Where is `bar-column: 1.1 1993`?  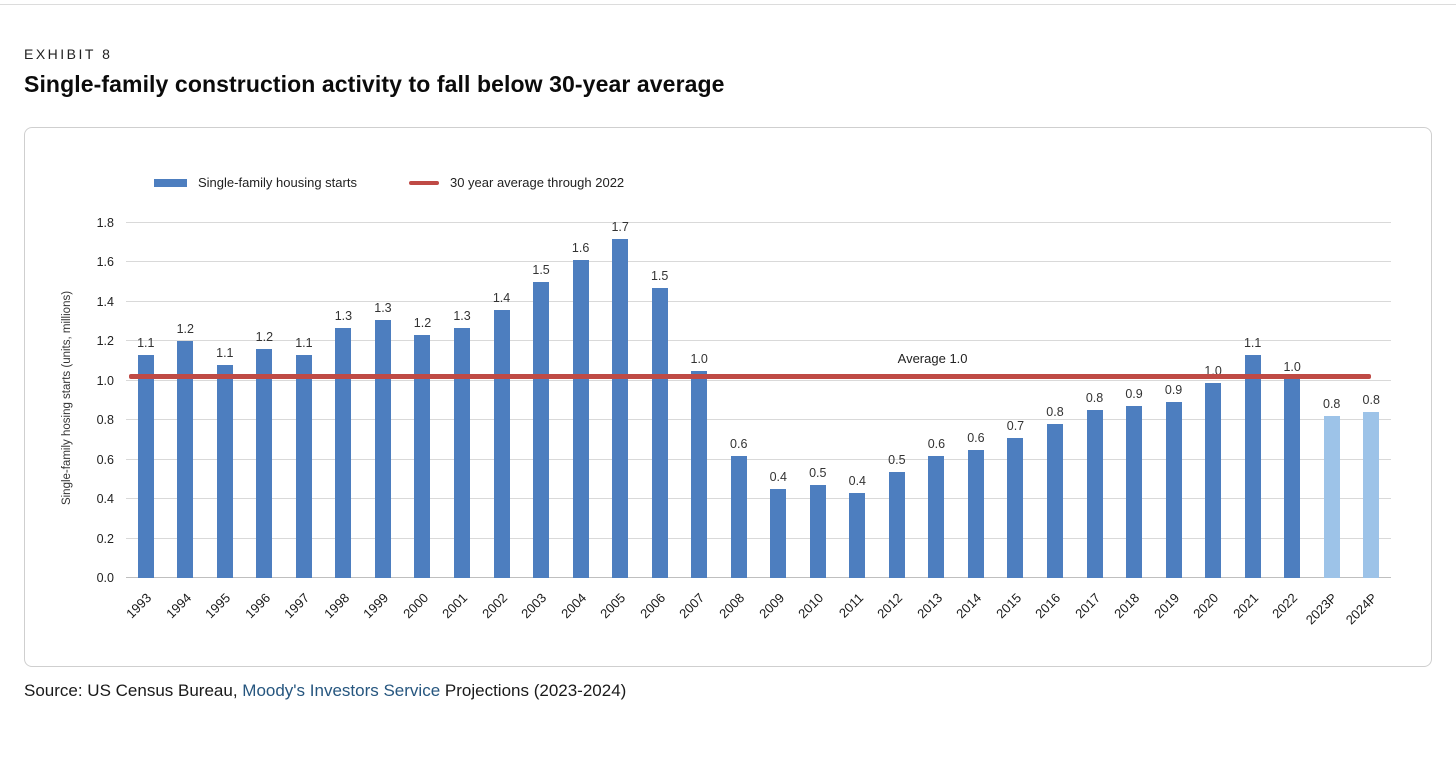
bar-column: 1.1 1993 is located at coordinates (144, 422).